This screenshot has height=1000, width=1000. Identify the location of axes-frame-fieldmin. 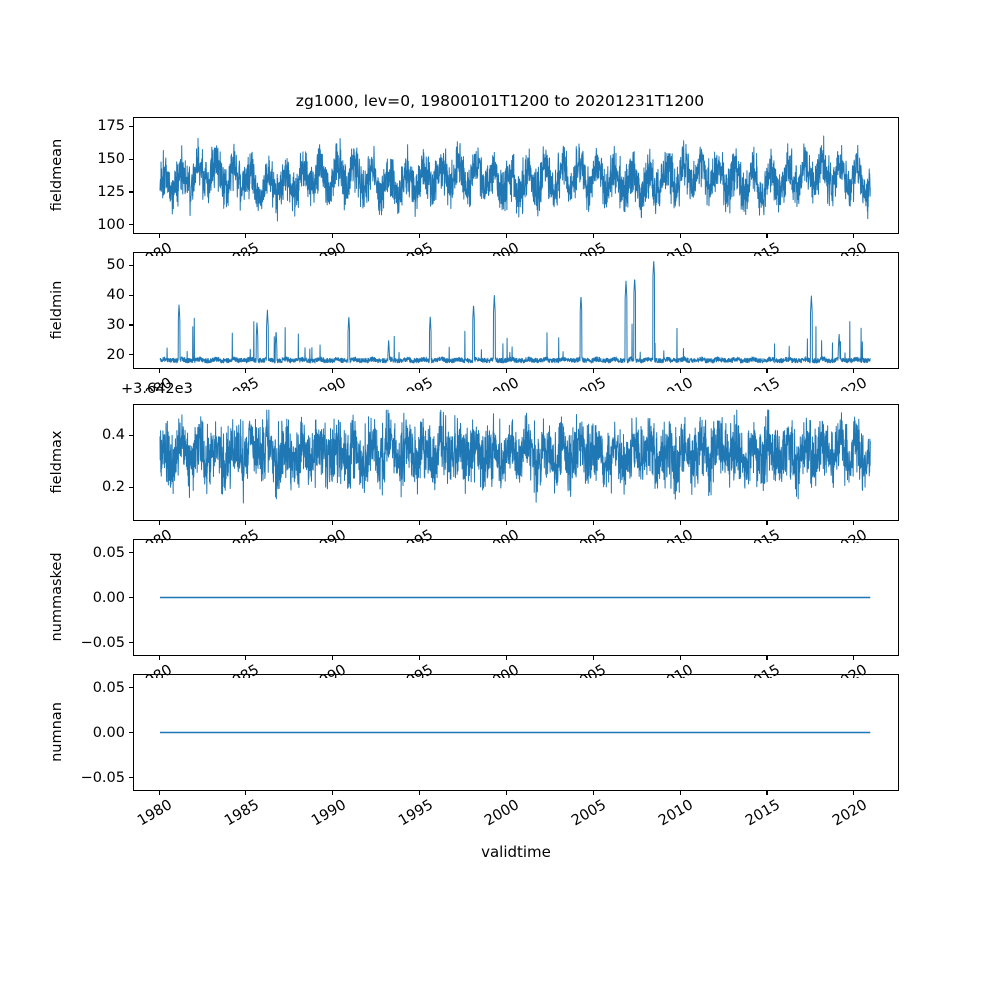
(516, 310).